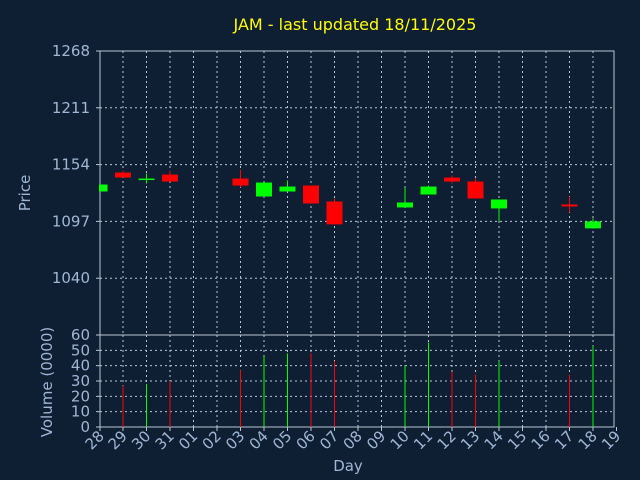 The width and height of the screenshot is (640, 480). I want to click on volume-bars, so click(358, 384).